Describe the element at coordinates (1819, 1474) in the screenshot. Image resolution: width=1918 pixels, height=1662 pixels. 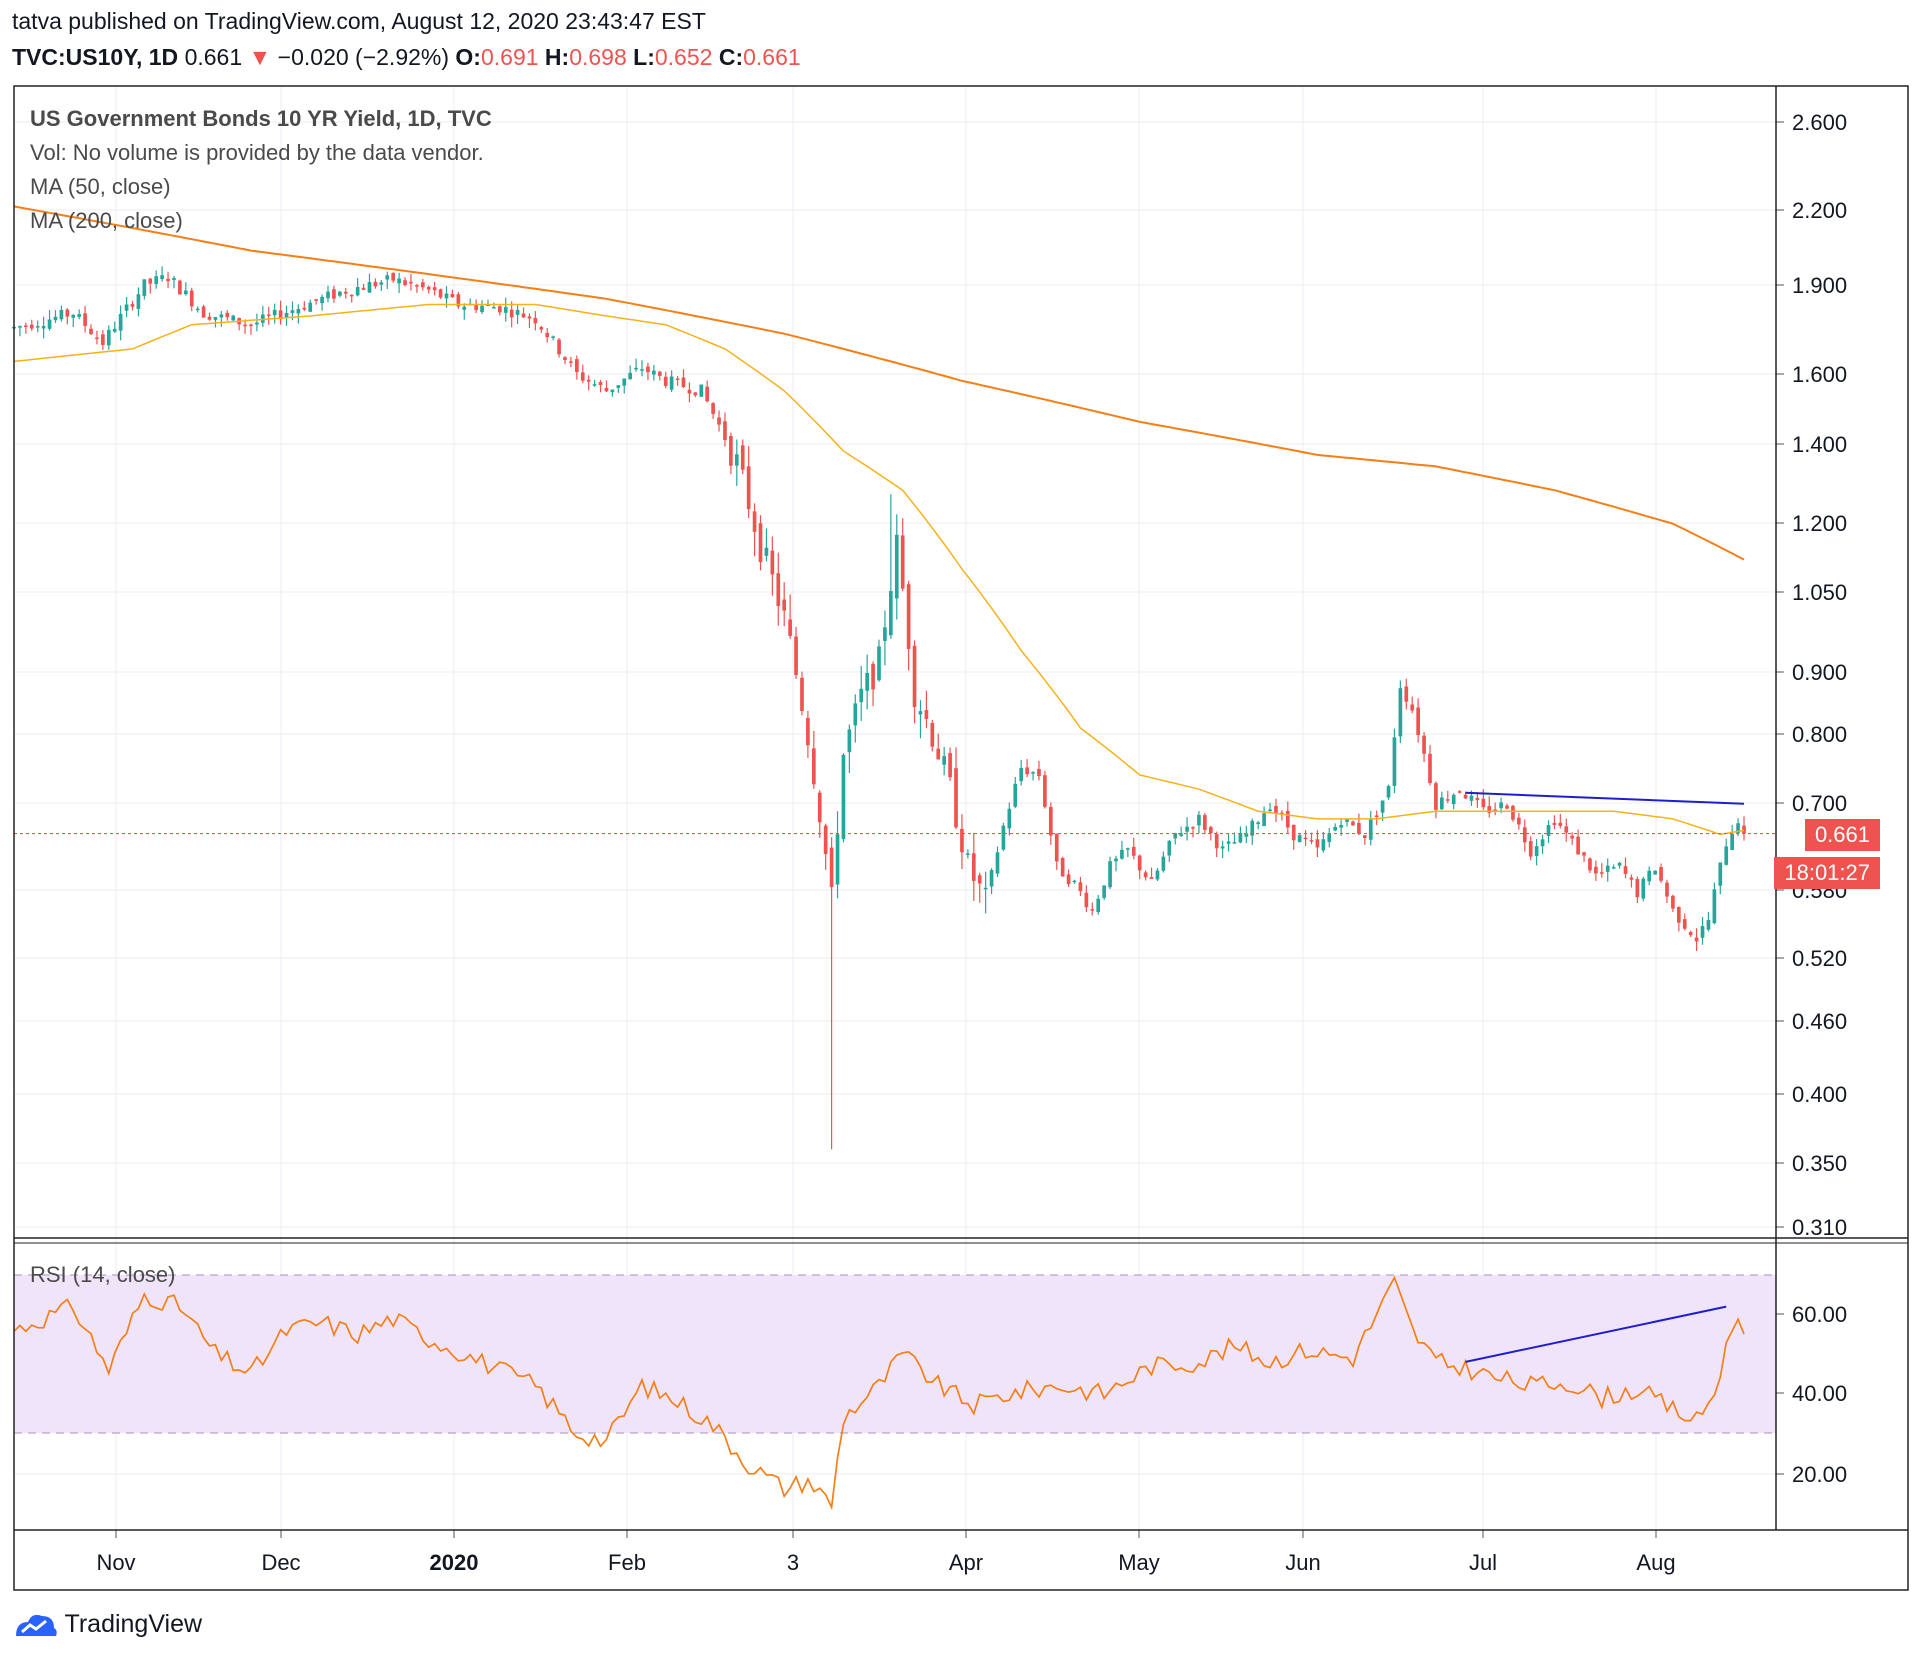
I see `rsi-tick-label: 20.00` at that location.